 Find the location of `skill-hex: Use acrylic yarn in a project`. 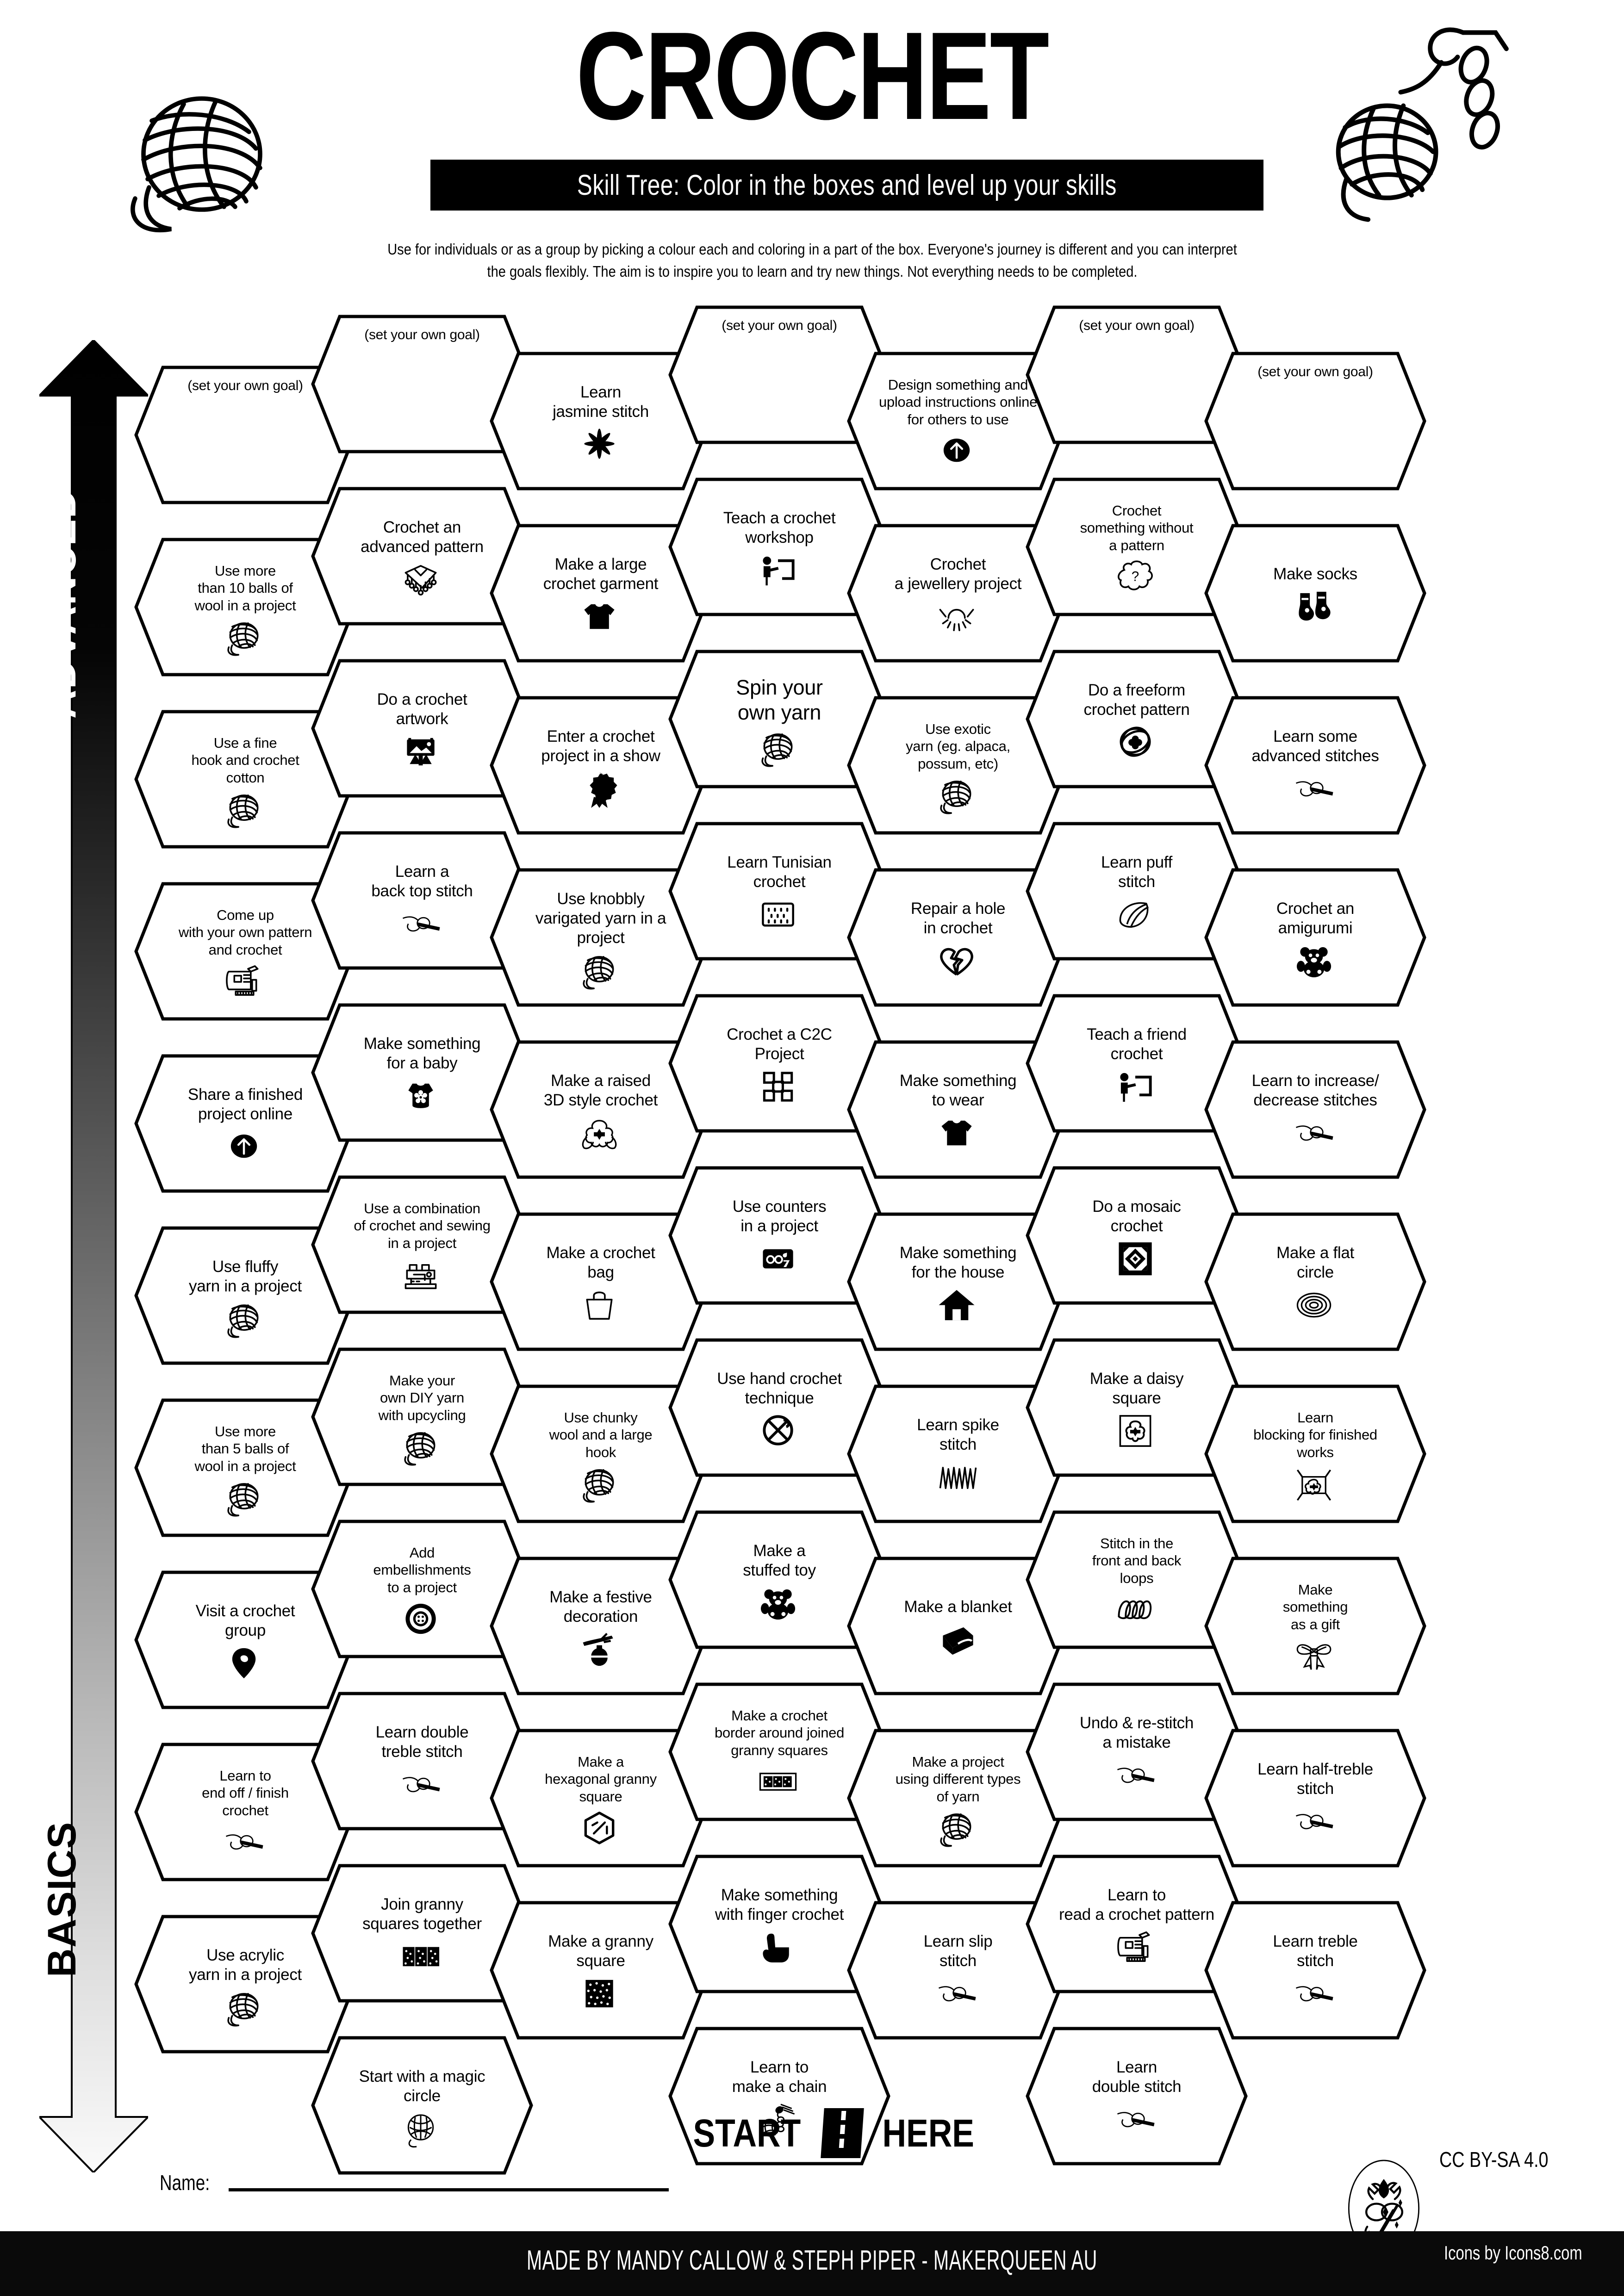

skill-hex: Use acrylic yarn in a project is located at coordinates (245, 1984).